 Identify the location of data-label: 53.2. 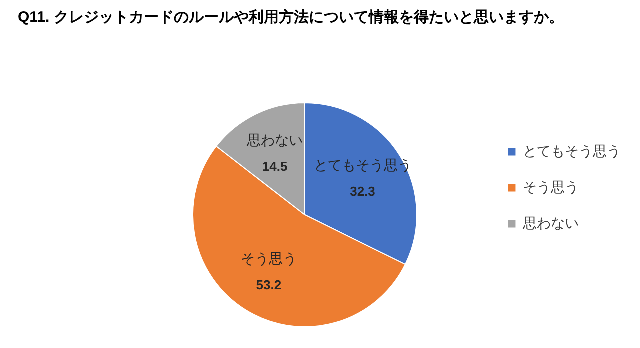
(269, 285).